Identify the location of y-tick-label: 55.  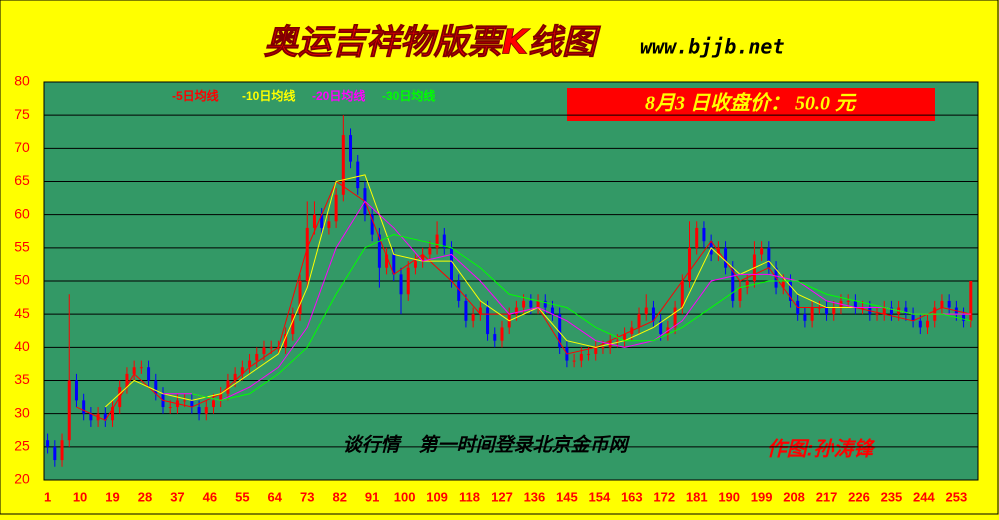
(22, 247).